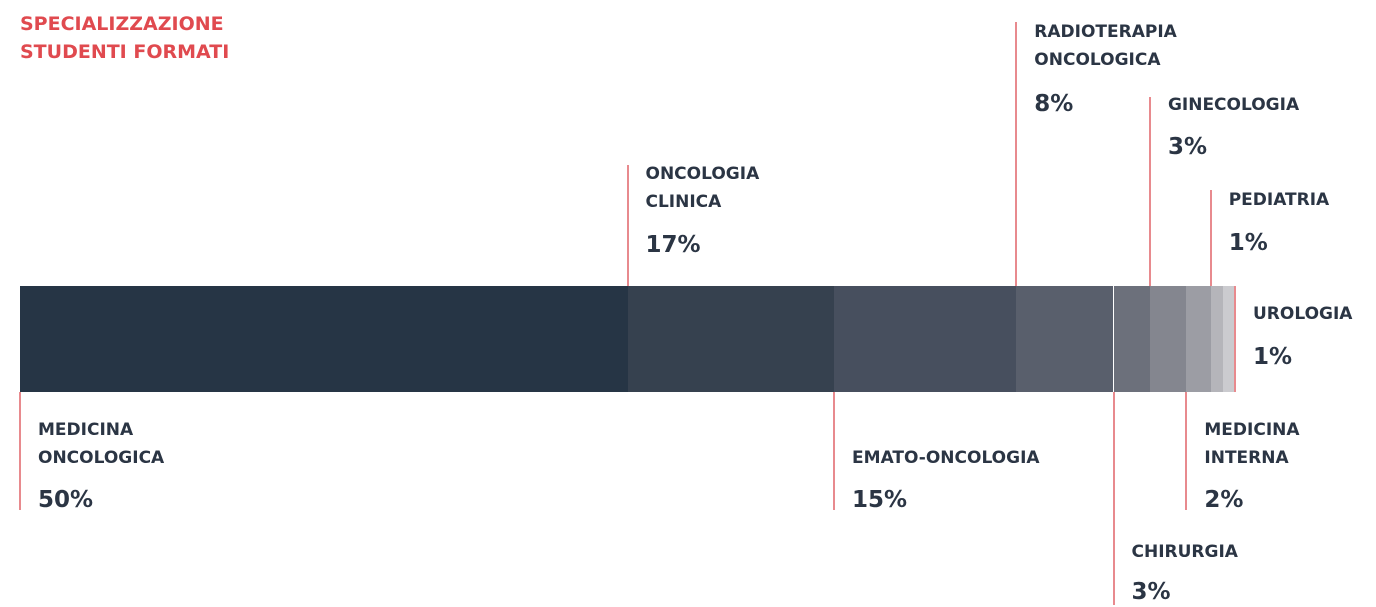 This screenshot has width=1376, height=607. I want to click on category-label: EMATO-ONCOLOGIA, so click(946, 458).